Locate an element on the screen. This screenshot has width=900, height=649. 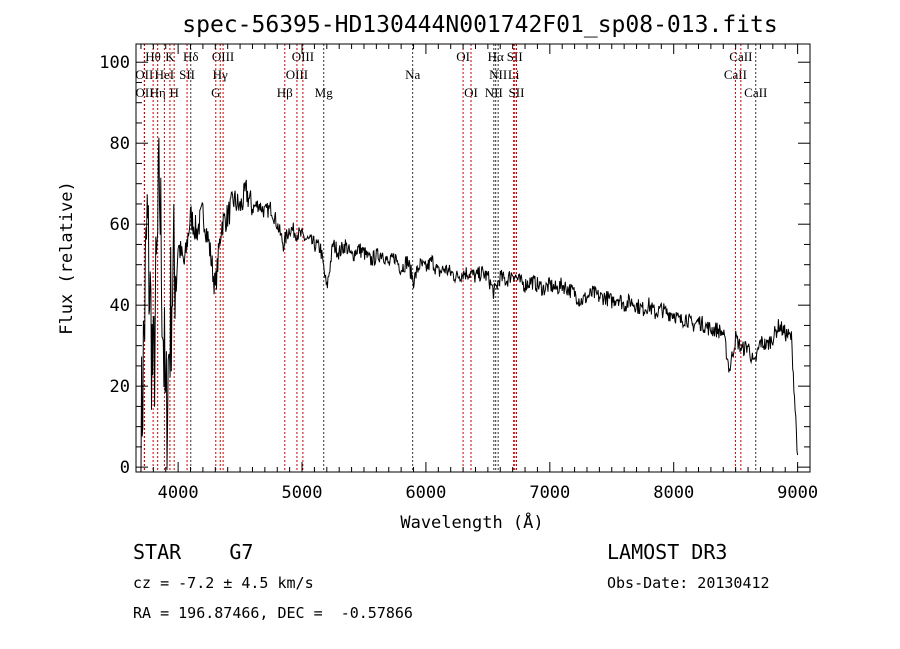
y-tick-label: 0 is located at coordinates (125, 468).